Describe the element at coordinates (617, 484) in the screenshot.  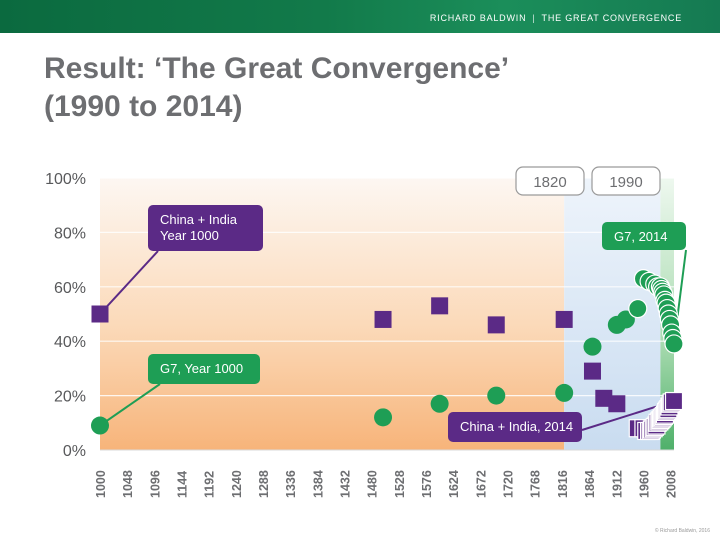
I see `x-tick-label: 1912` at that location.